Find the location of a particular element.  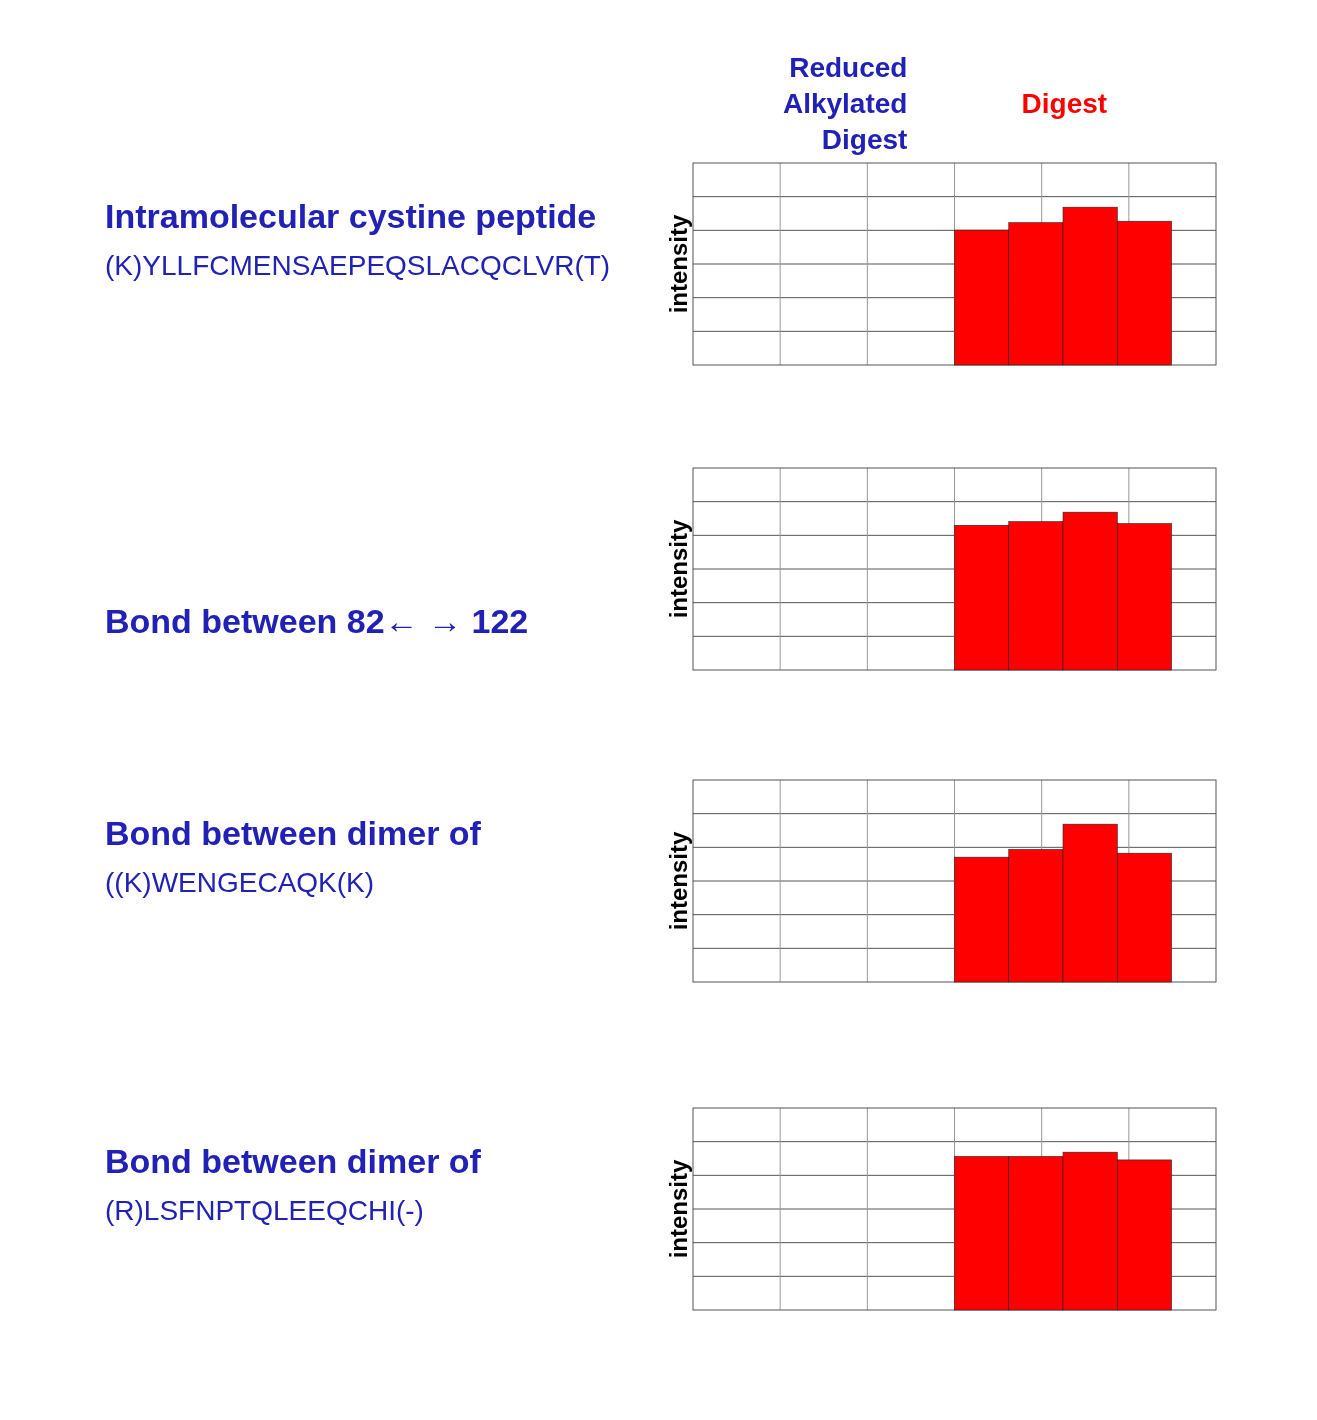

text: ((K)WENGECAQK(K) is located at coordinates (240, 882).